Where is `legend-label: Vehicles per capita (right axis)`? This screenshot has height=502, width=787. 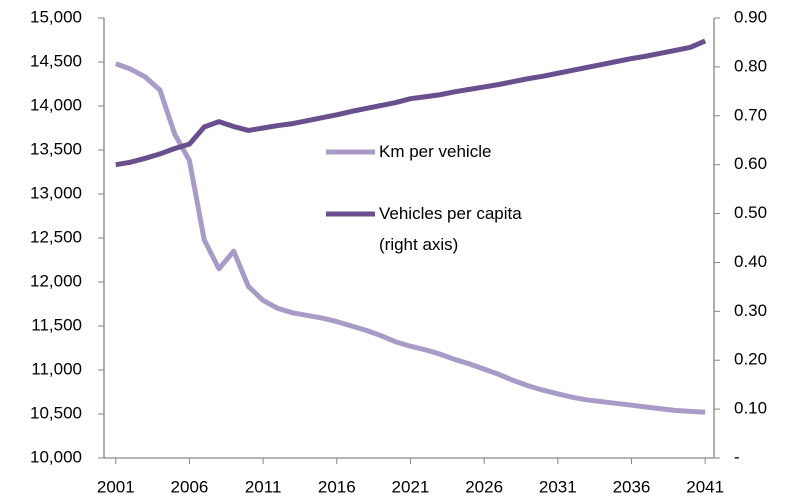 legend-label: Vehicles per capita (right axis) is located at coordinates (450, 229).